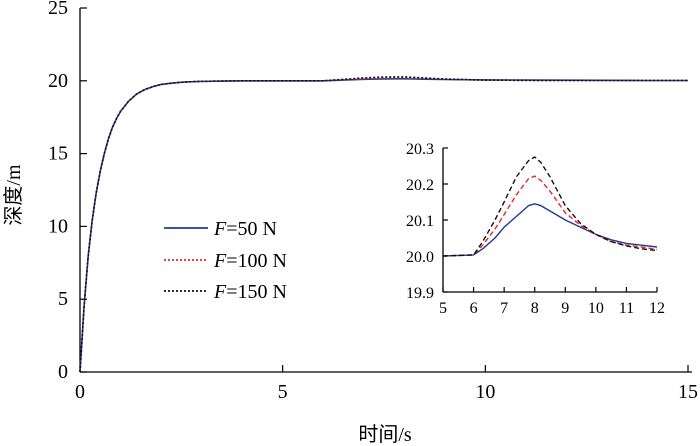 Image resolution: width=700 pixels, height=446 pixels. Describe the element at coordinates (58, 154) in the screenshot. I see `main-y-tick-label: 15` at that location.